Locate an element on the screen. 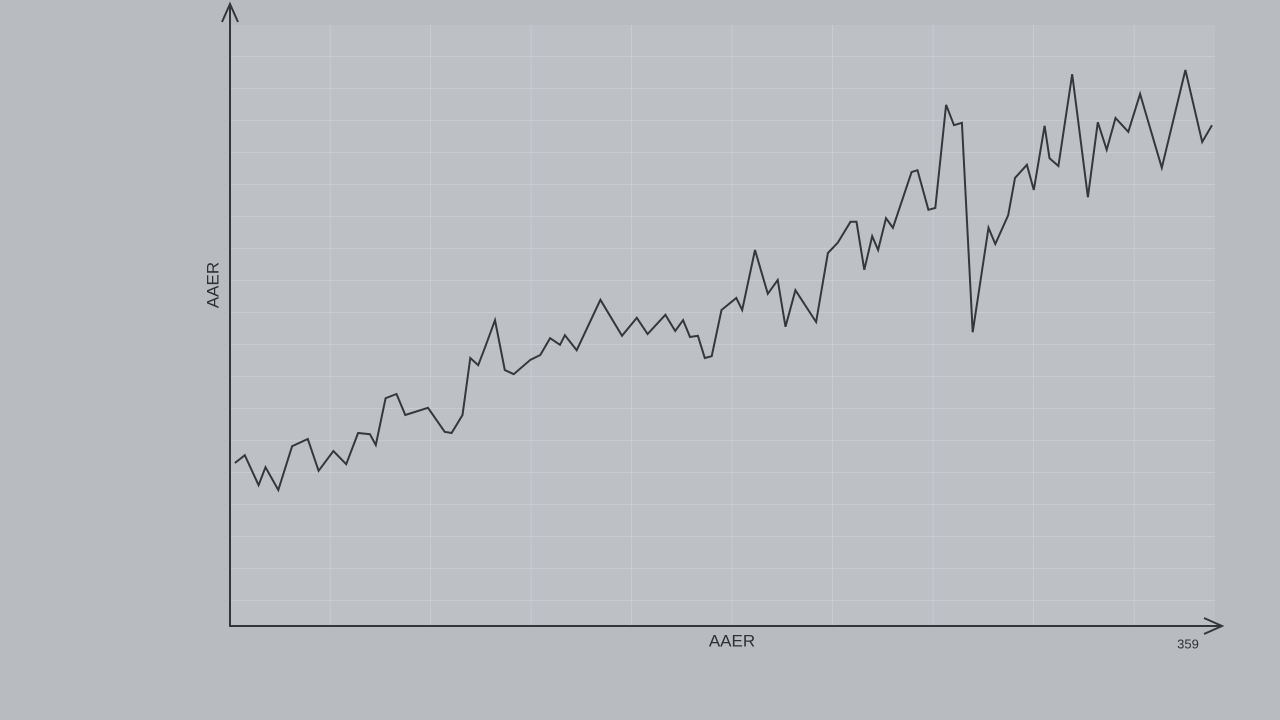  x-axis-label: AAER is located at coordinates (732, 640).